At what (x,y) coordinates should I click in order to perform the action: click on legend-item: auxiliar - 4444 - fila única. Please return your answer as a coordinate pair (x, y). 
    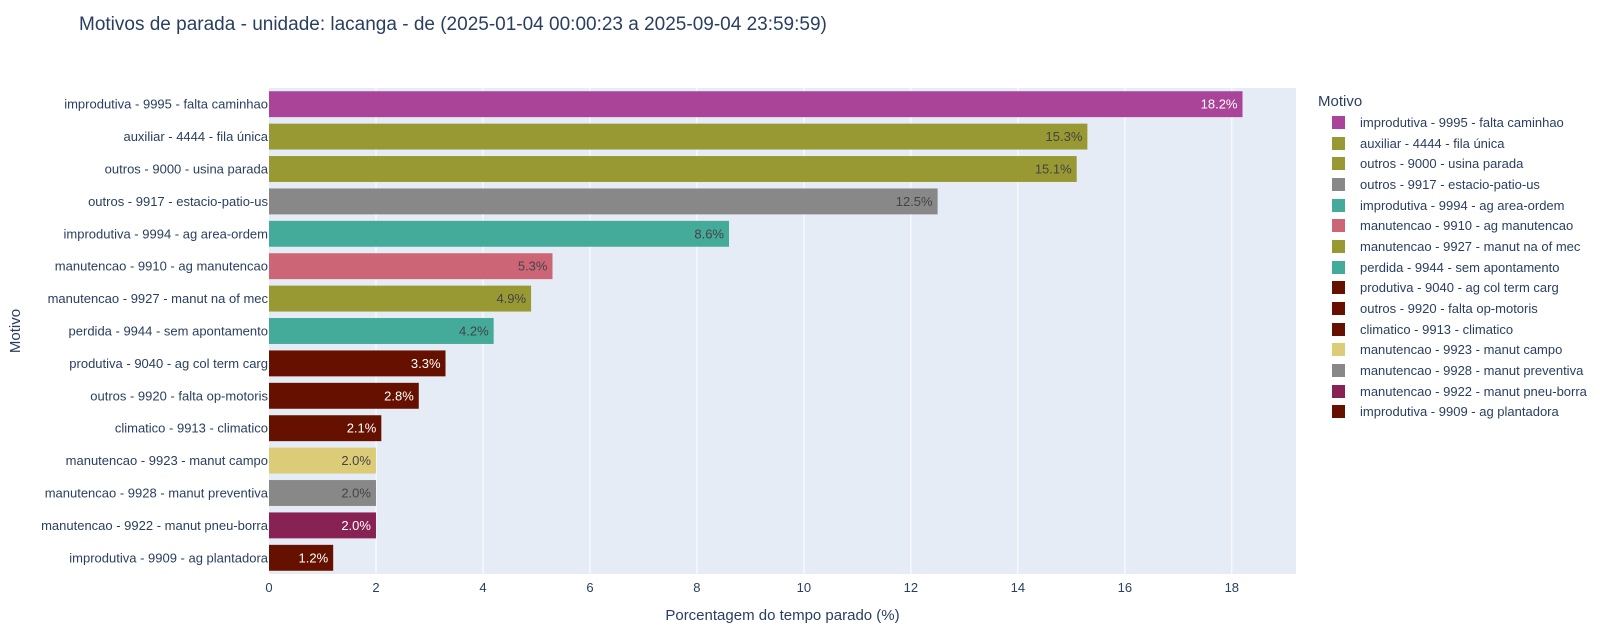
    Looking at the image, I should click on (1452, 143).